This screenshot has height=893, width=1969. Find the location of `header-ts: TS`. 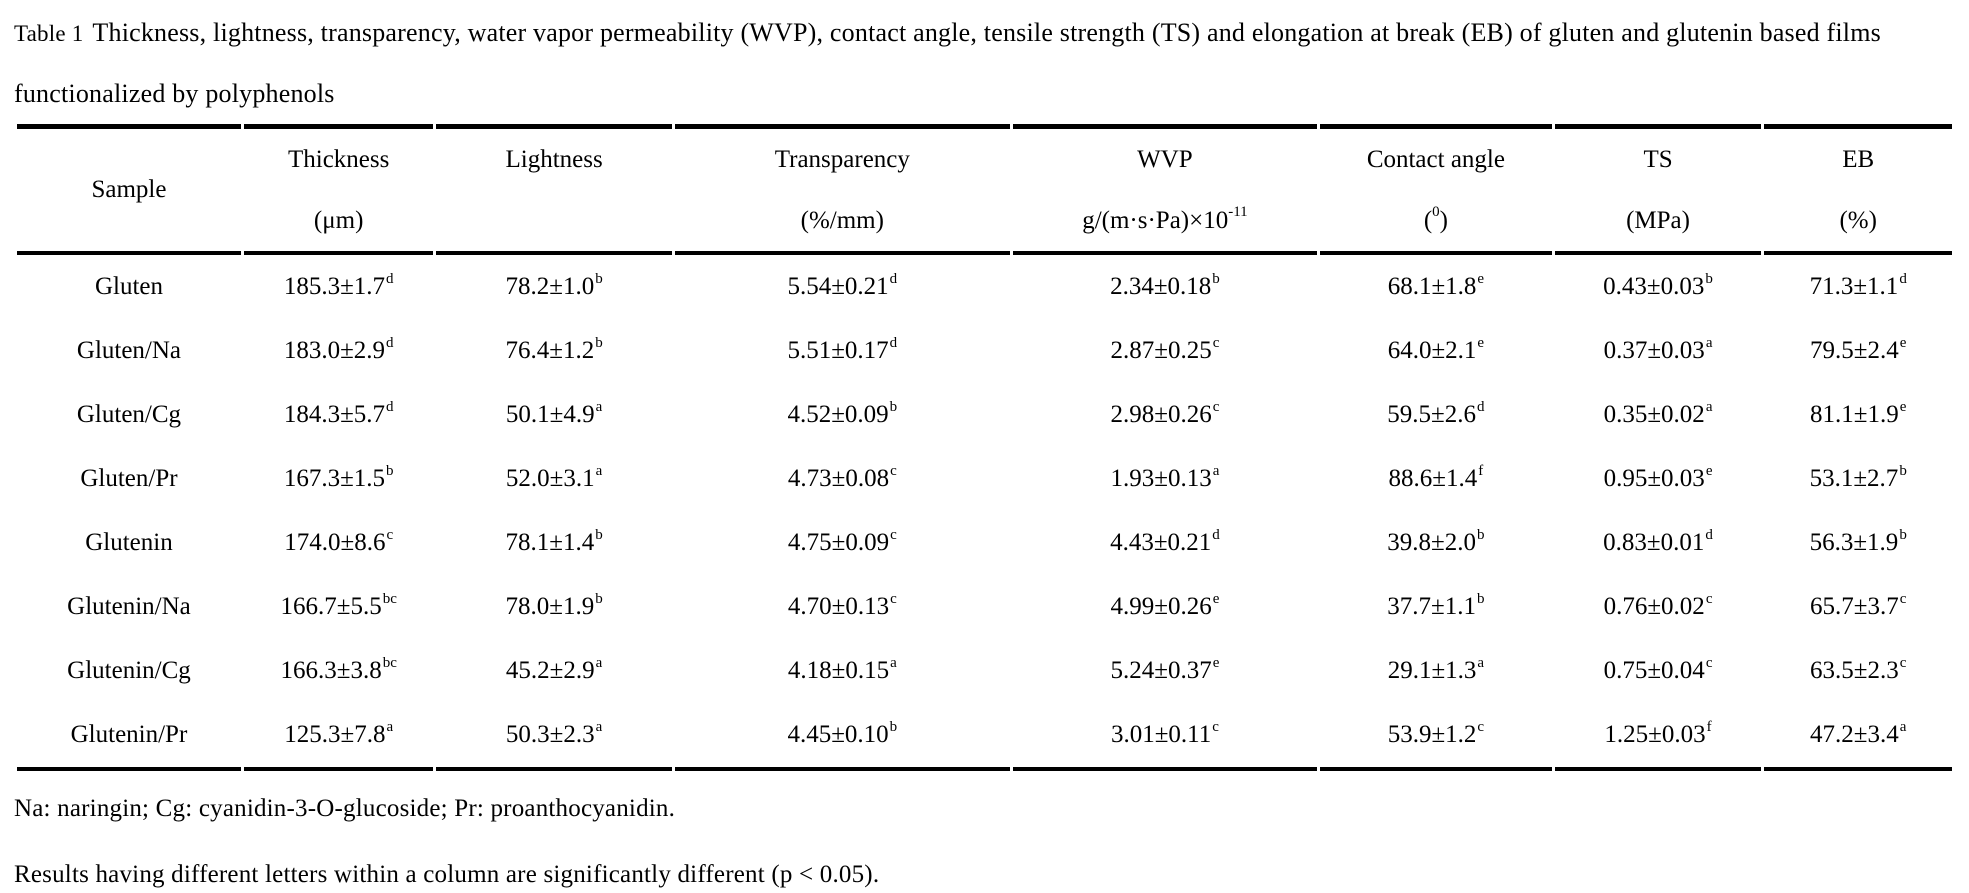

header-ts: TS is located at coordinates (1658, 157).